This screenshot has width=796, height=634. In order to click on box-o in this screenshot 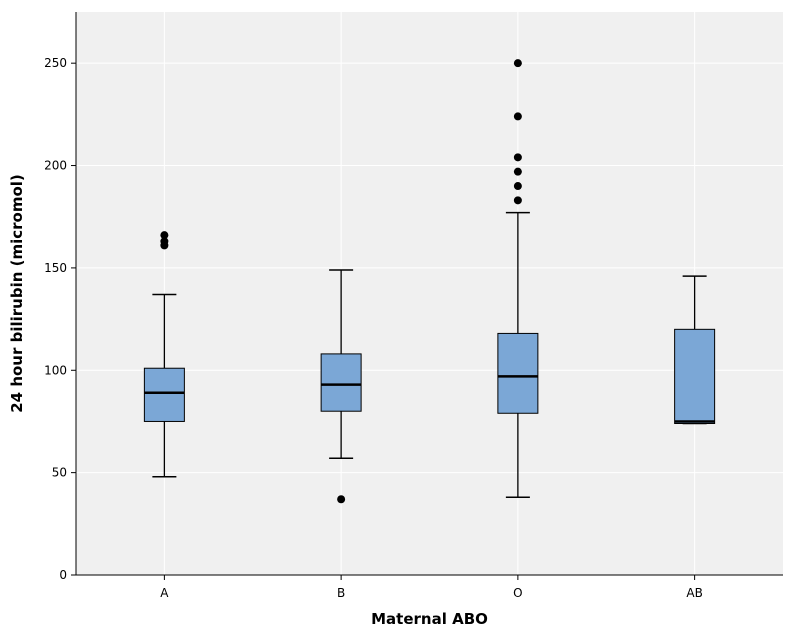, I will do `click(518, 278)`.